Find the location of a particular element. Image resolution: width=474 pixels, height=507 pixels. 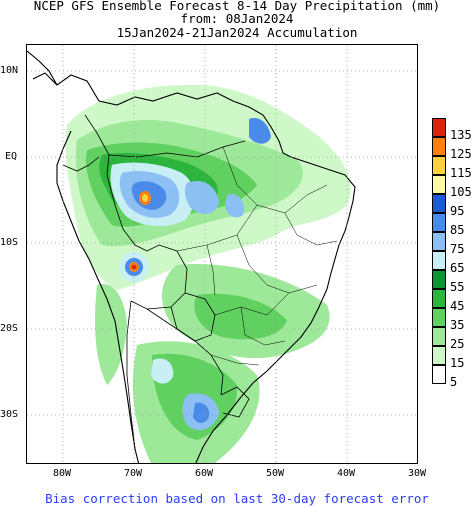

border-argentina-chile is located at coordinates (131, 375).